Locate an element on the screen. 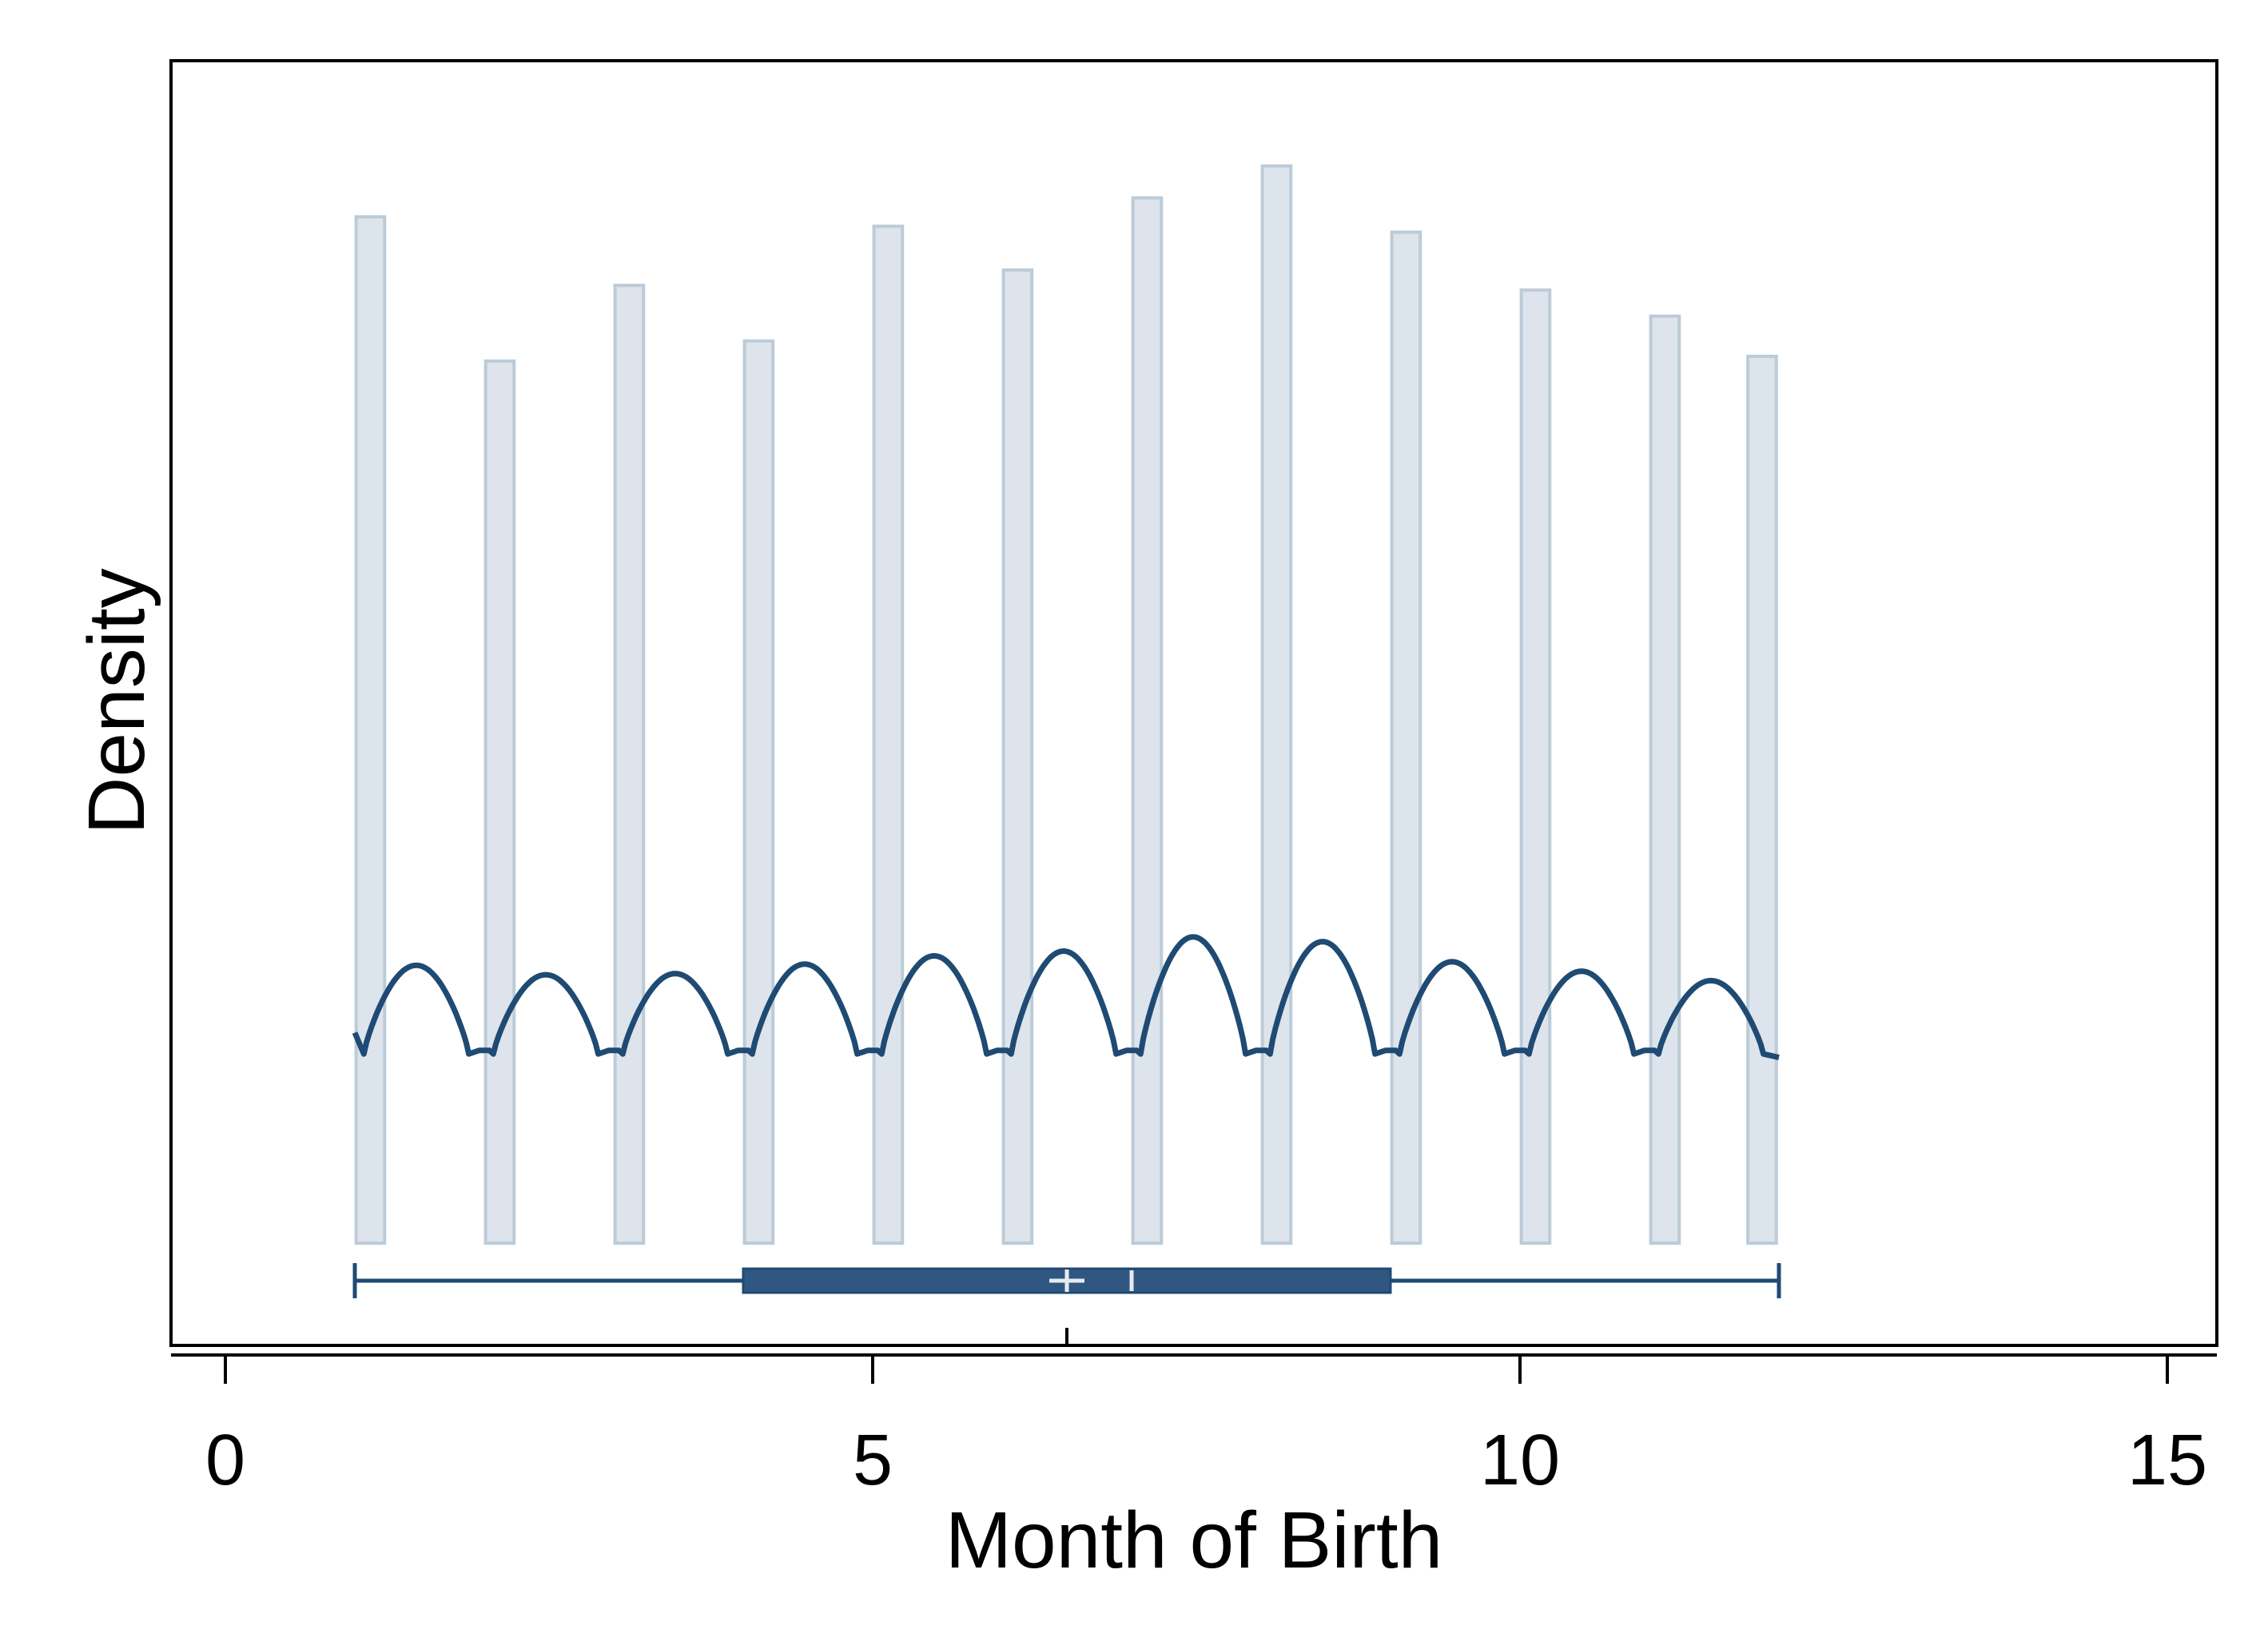  x-axis: 0 5 10 15 is located at coordinates (1194, 1426).